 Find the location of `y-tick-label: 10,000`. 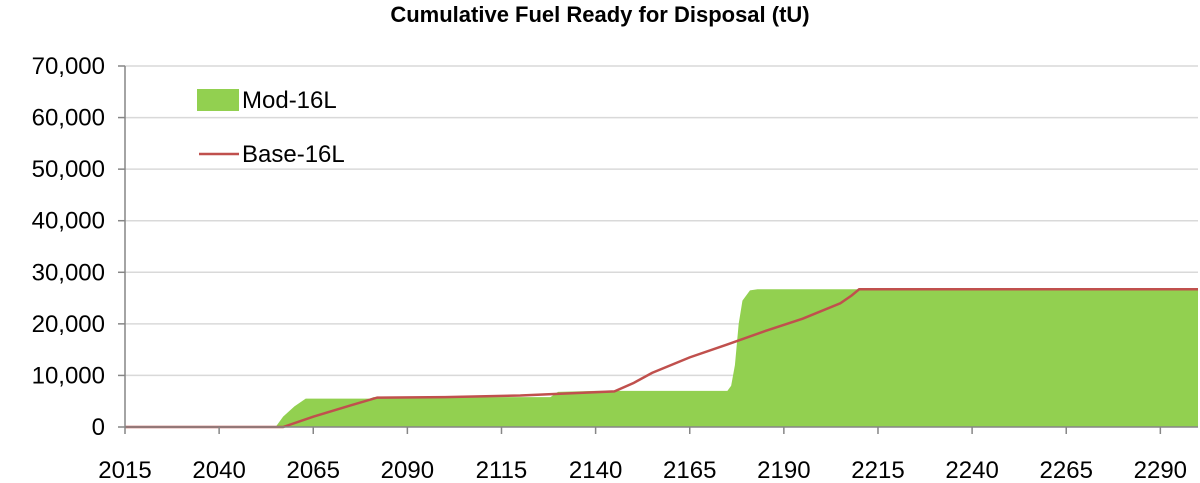

y-tick-label: 10,000 is located at coordinates (68, 375).